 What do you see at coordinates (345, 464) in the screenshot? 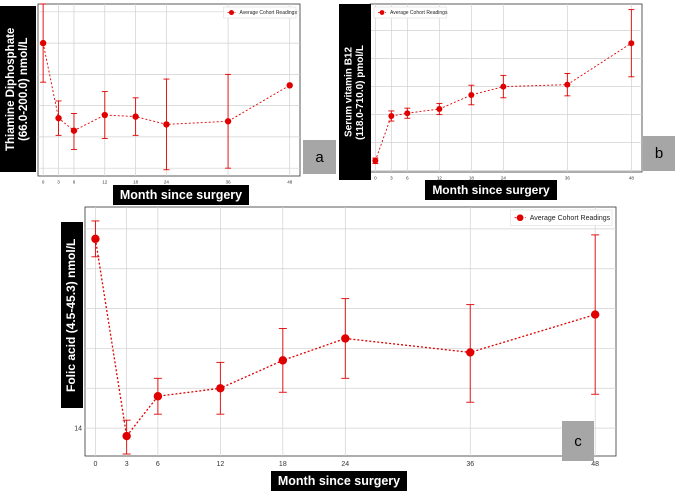
I see `chart-c-xtick-label: 24` at bounding box center [345, 464].